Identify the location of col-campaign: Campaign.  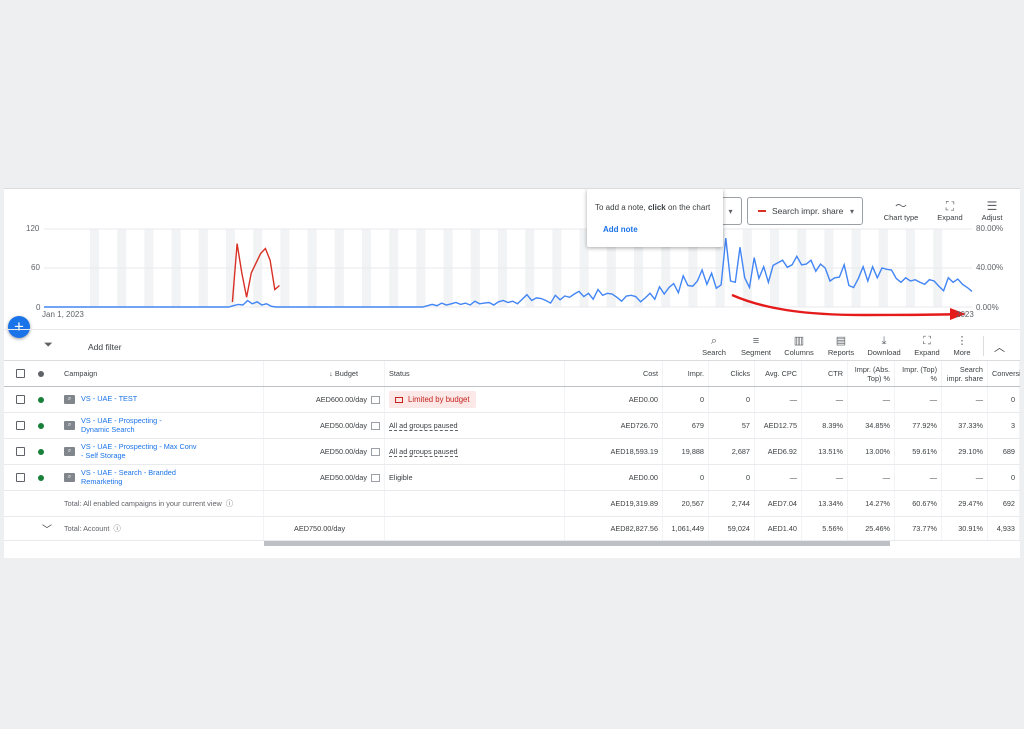
(162, 373).